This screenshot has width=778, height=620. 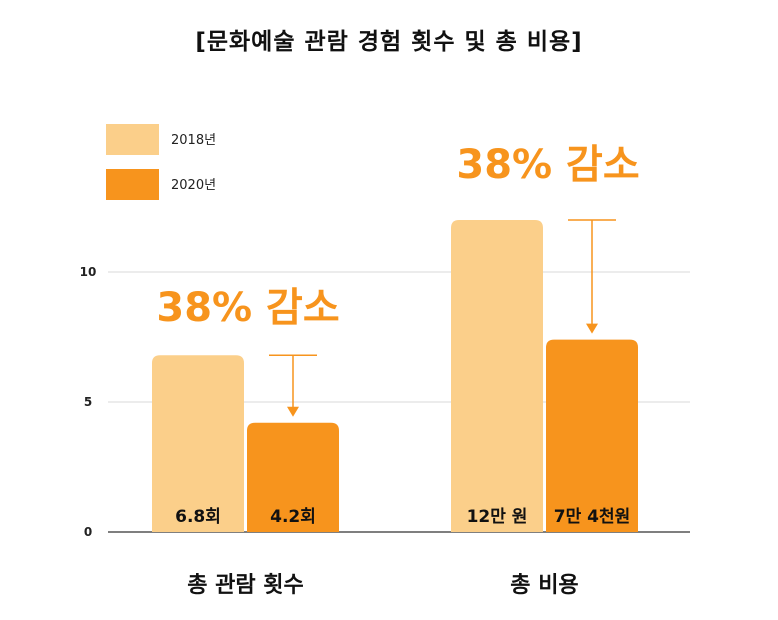 I want to click on value-label-0-1: 4.2회, so click(x=293, y=517).